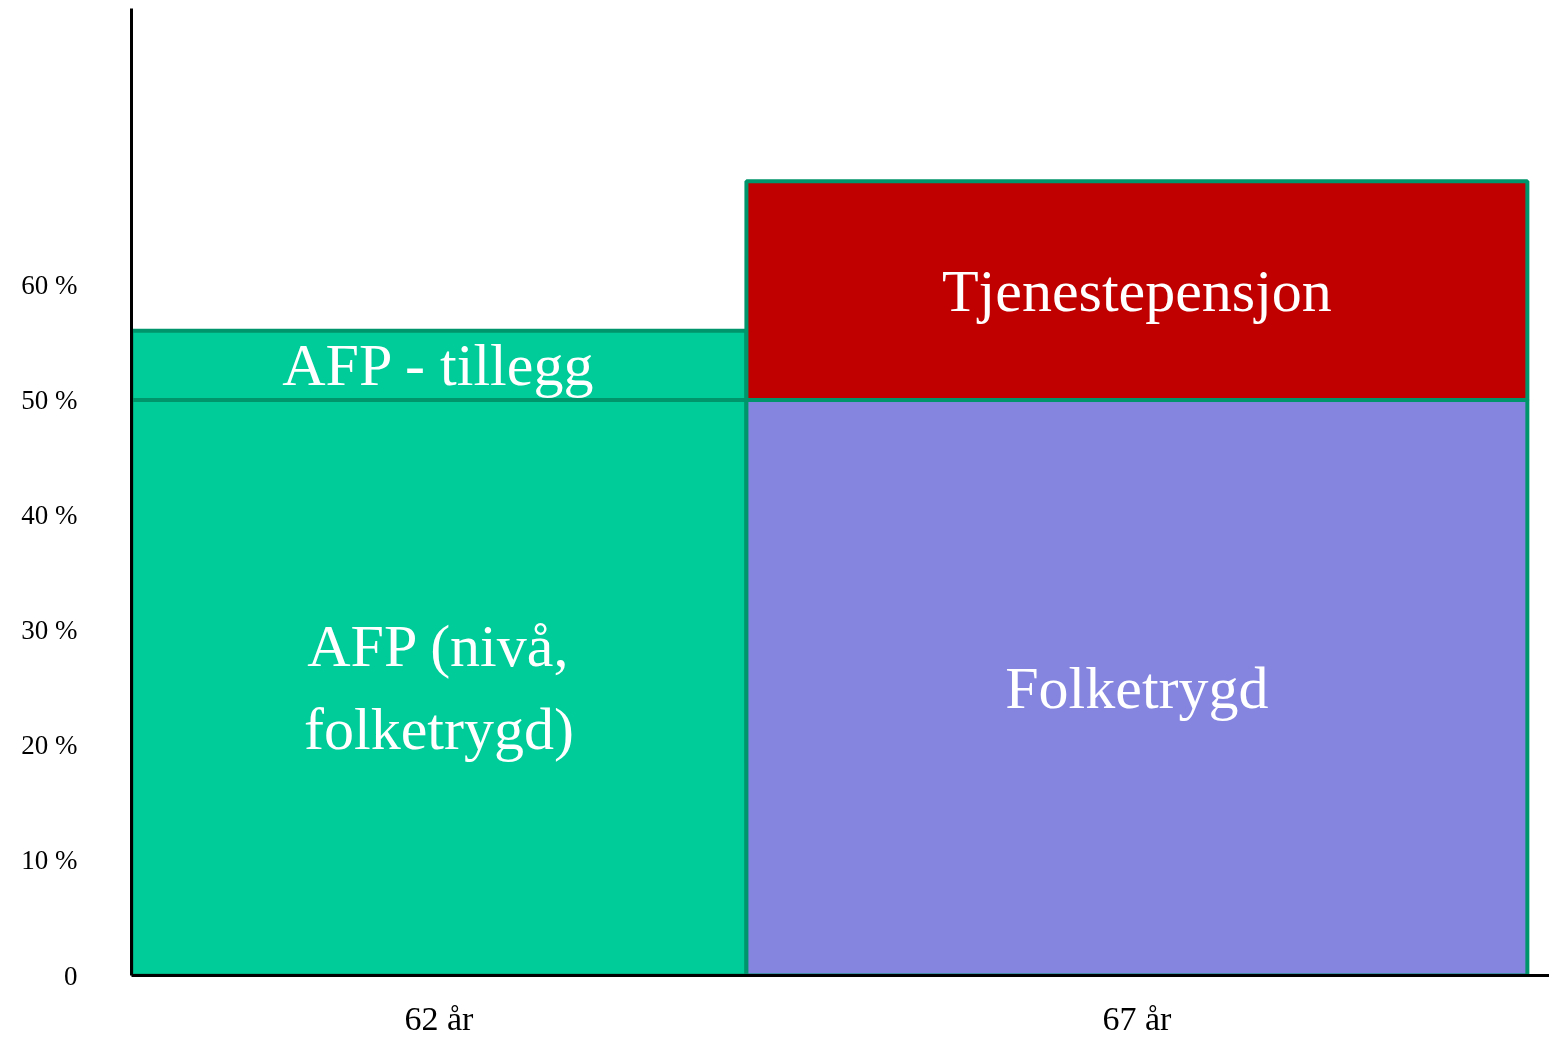  I want to click on series-label: AFP (nivå, folketrygd), so click(439, 687).